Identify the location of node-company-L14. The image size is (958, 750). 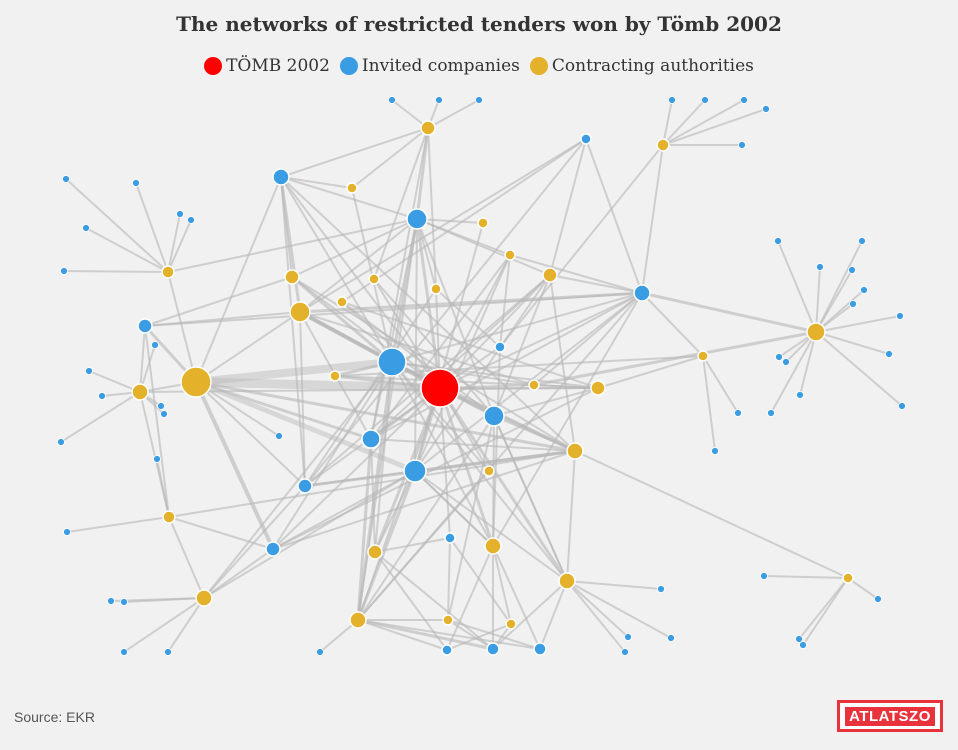
(89, 371).